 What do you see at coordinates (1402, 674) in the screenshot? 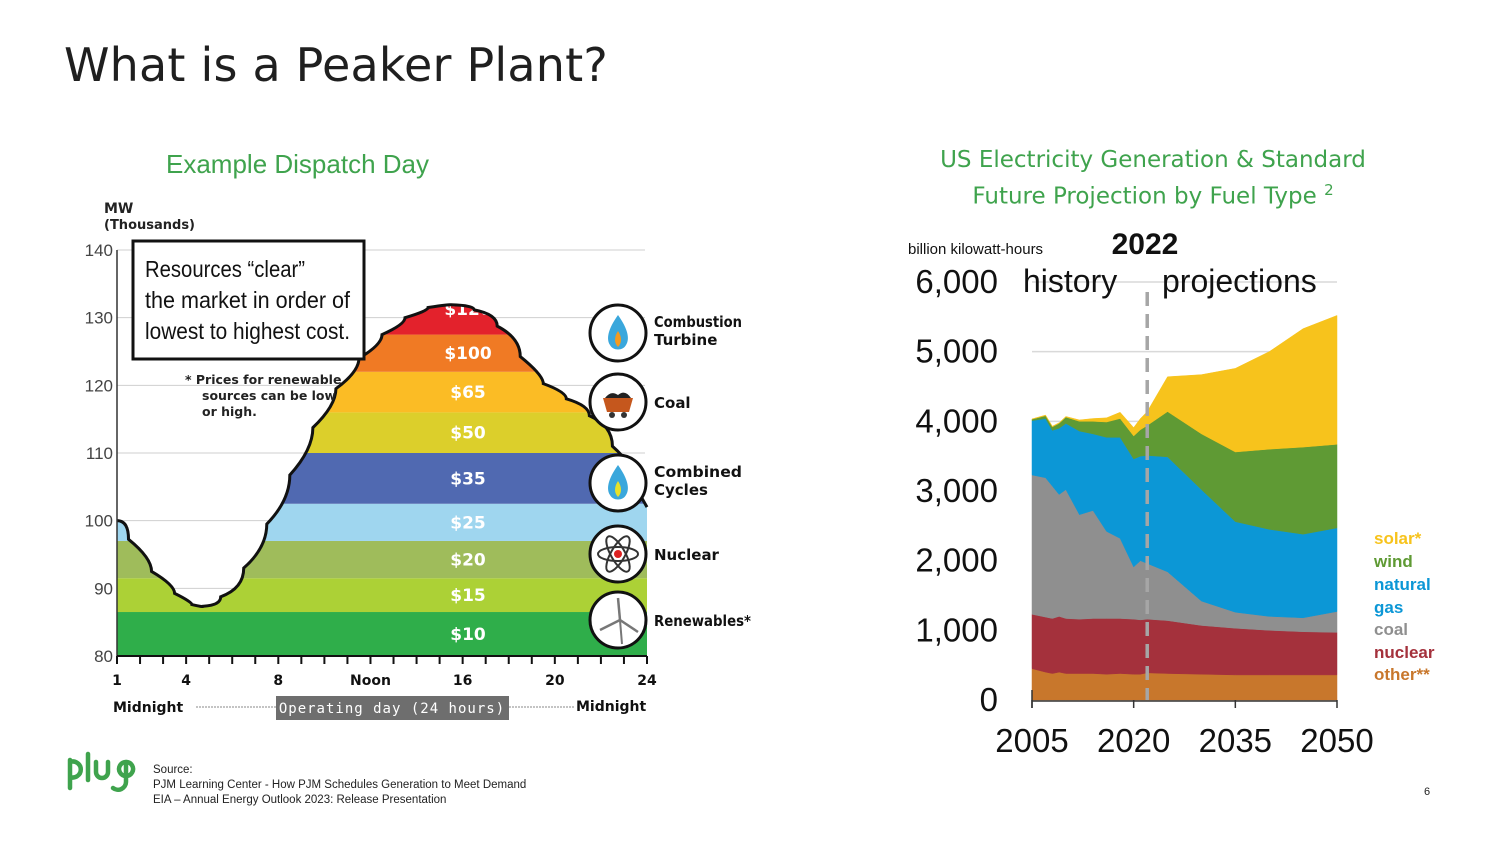
I see `legend-label-other: other**` at bounding box center [1402, 674].